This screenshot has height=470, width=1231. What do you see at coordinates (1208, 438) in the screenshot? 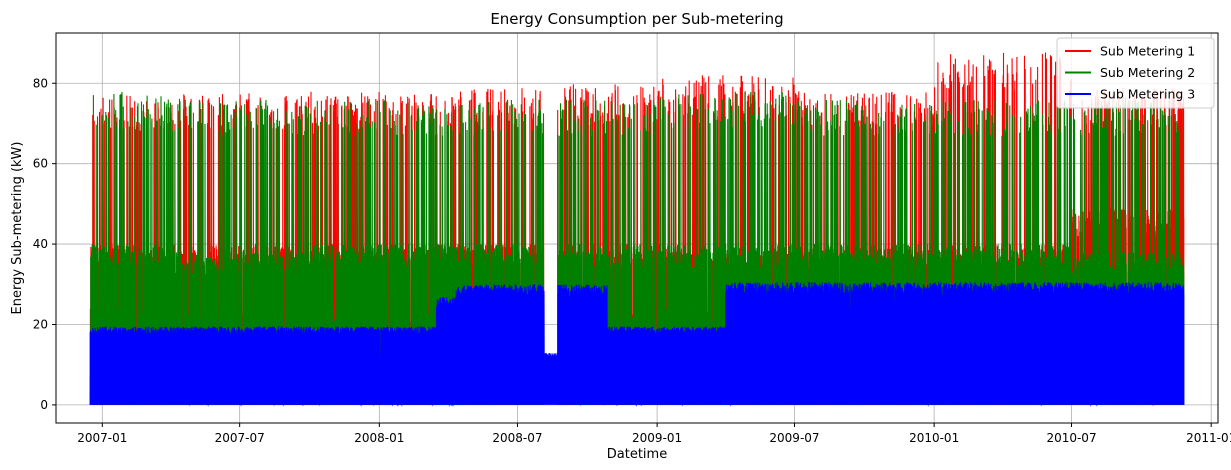
I see `x-tick-label: 2011-01` at bounding box center [1208, 438].